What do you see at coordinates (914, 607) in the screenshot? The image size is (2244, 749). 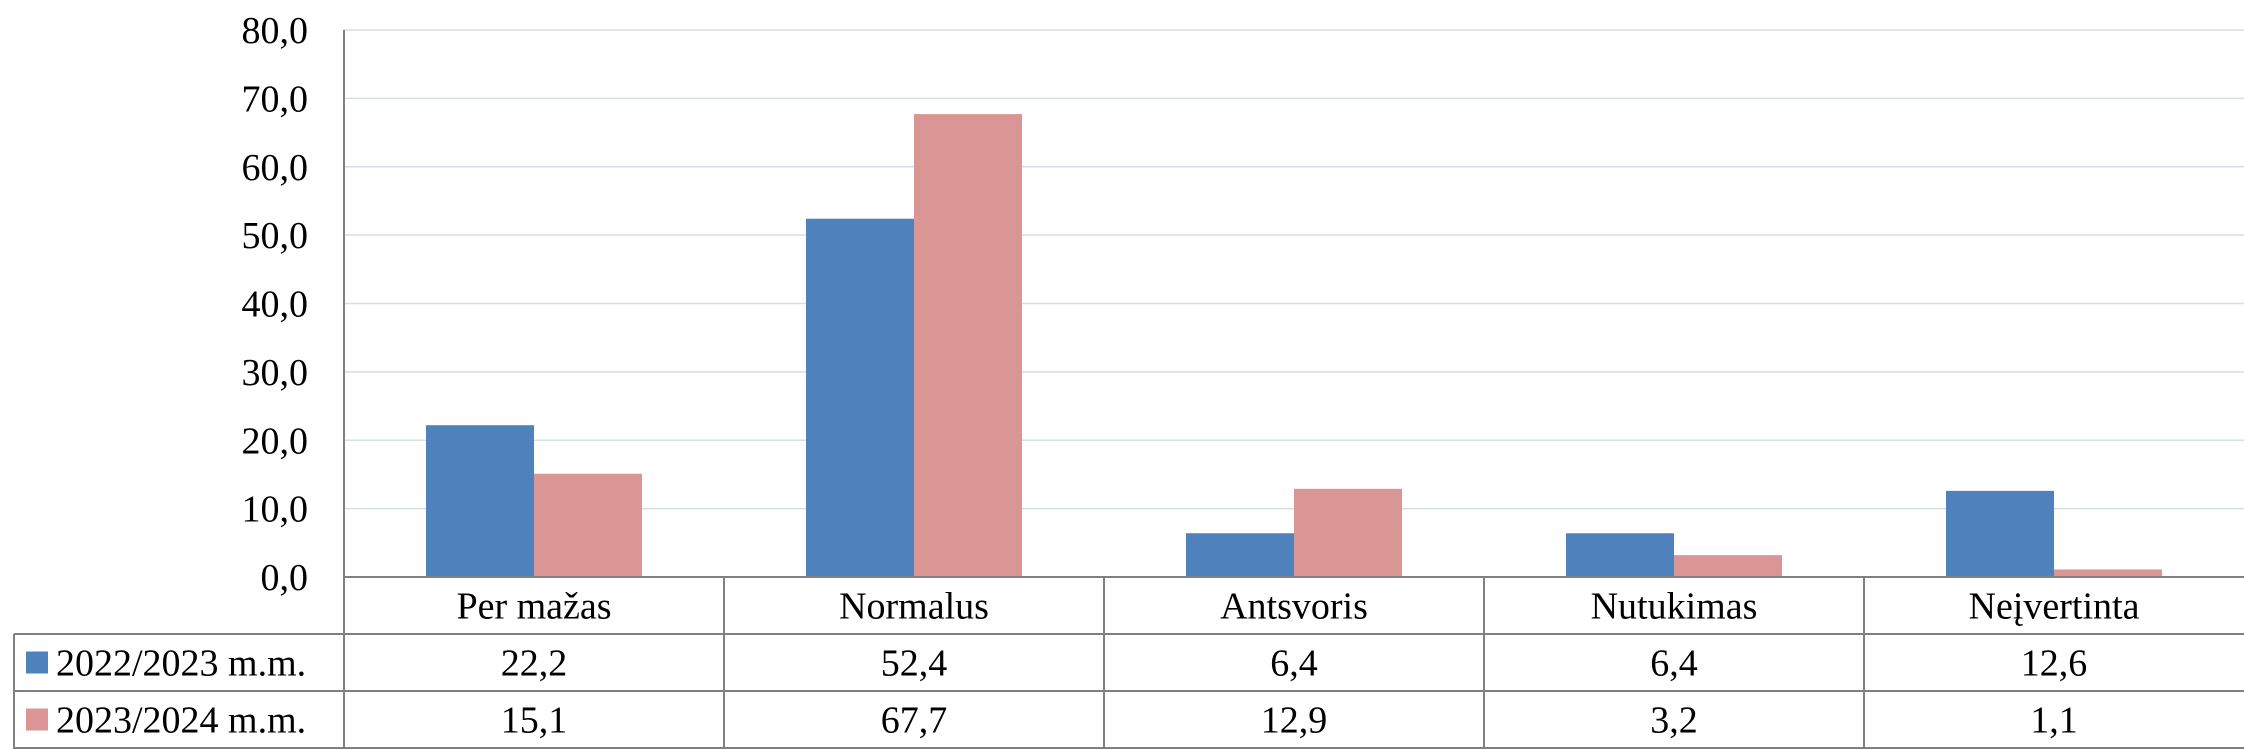 I see `x-tick-label: Normalus` at bounding box center [914, 607].